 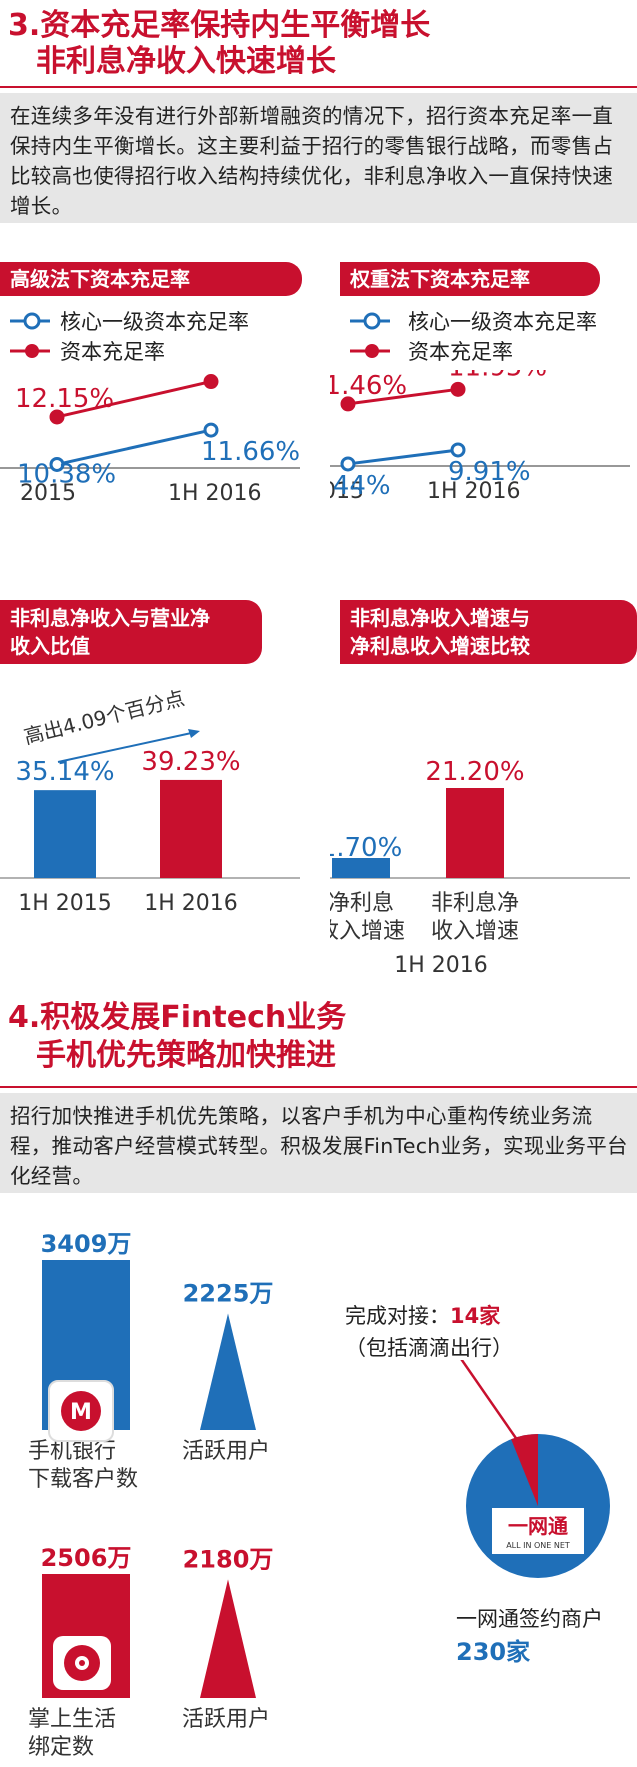 What do you see at coordinates (318, 87) in the screenshot?
I see `section3-divider` at bounding box center [318, 87].